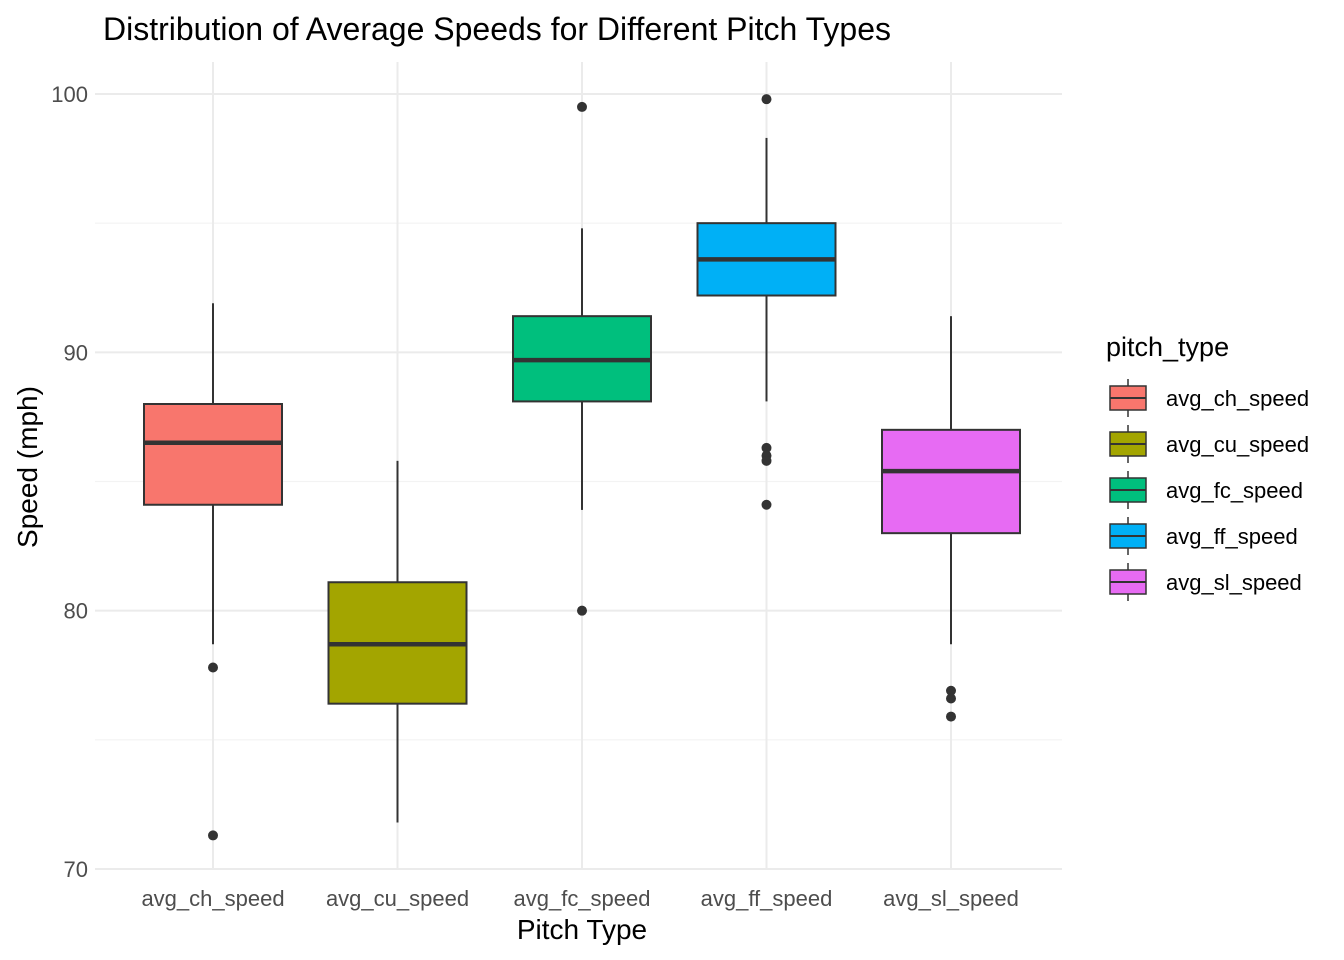  I want to click on legend-item-avg_cu_speed: avg_cu_speed, so click(1209, 444).